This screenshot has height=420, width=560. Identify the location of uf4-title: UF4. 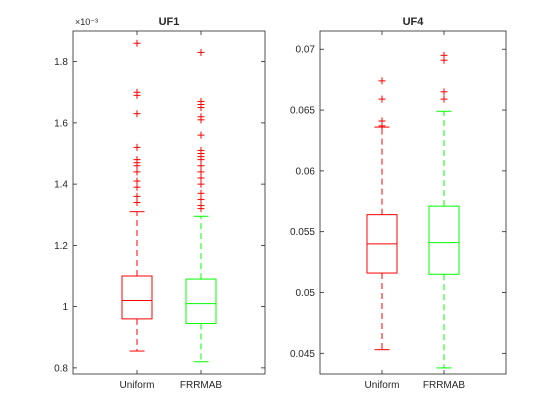
(414, 22).